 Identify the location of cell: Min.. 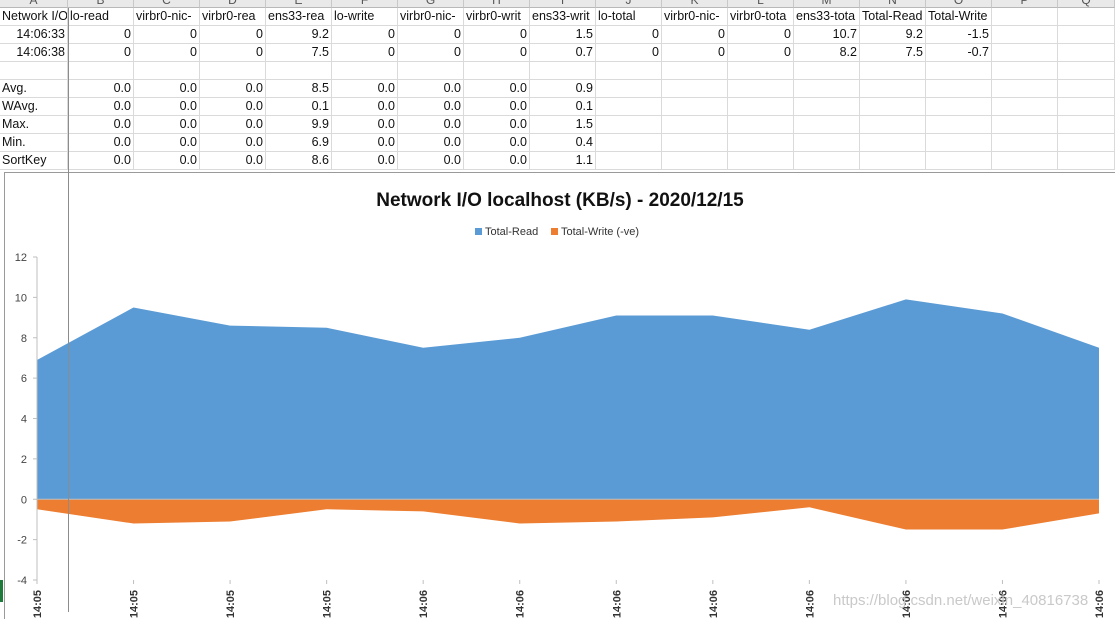
(34, 143).